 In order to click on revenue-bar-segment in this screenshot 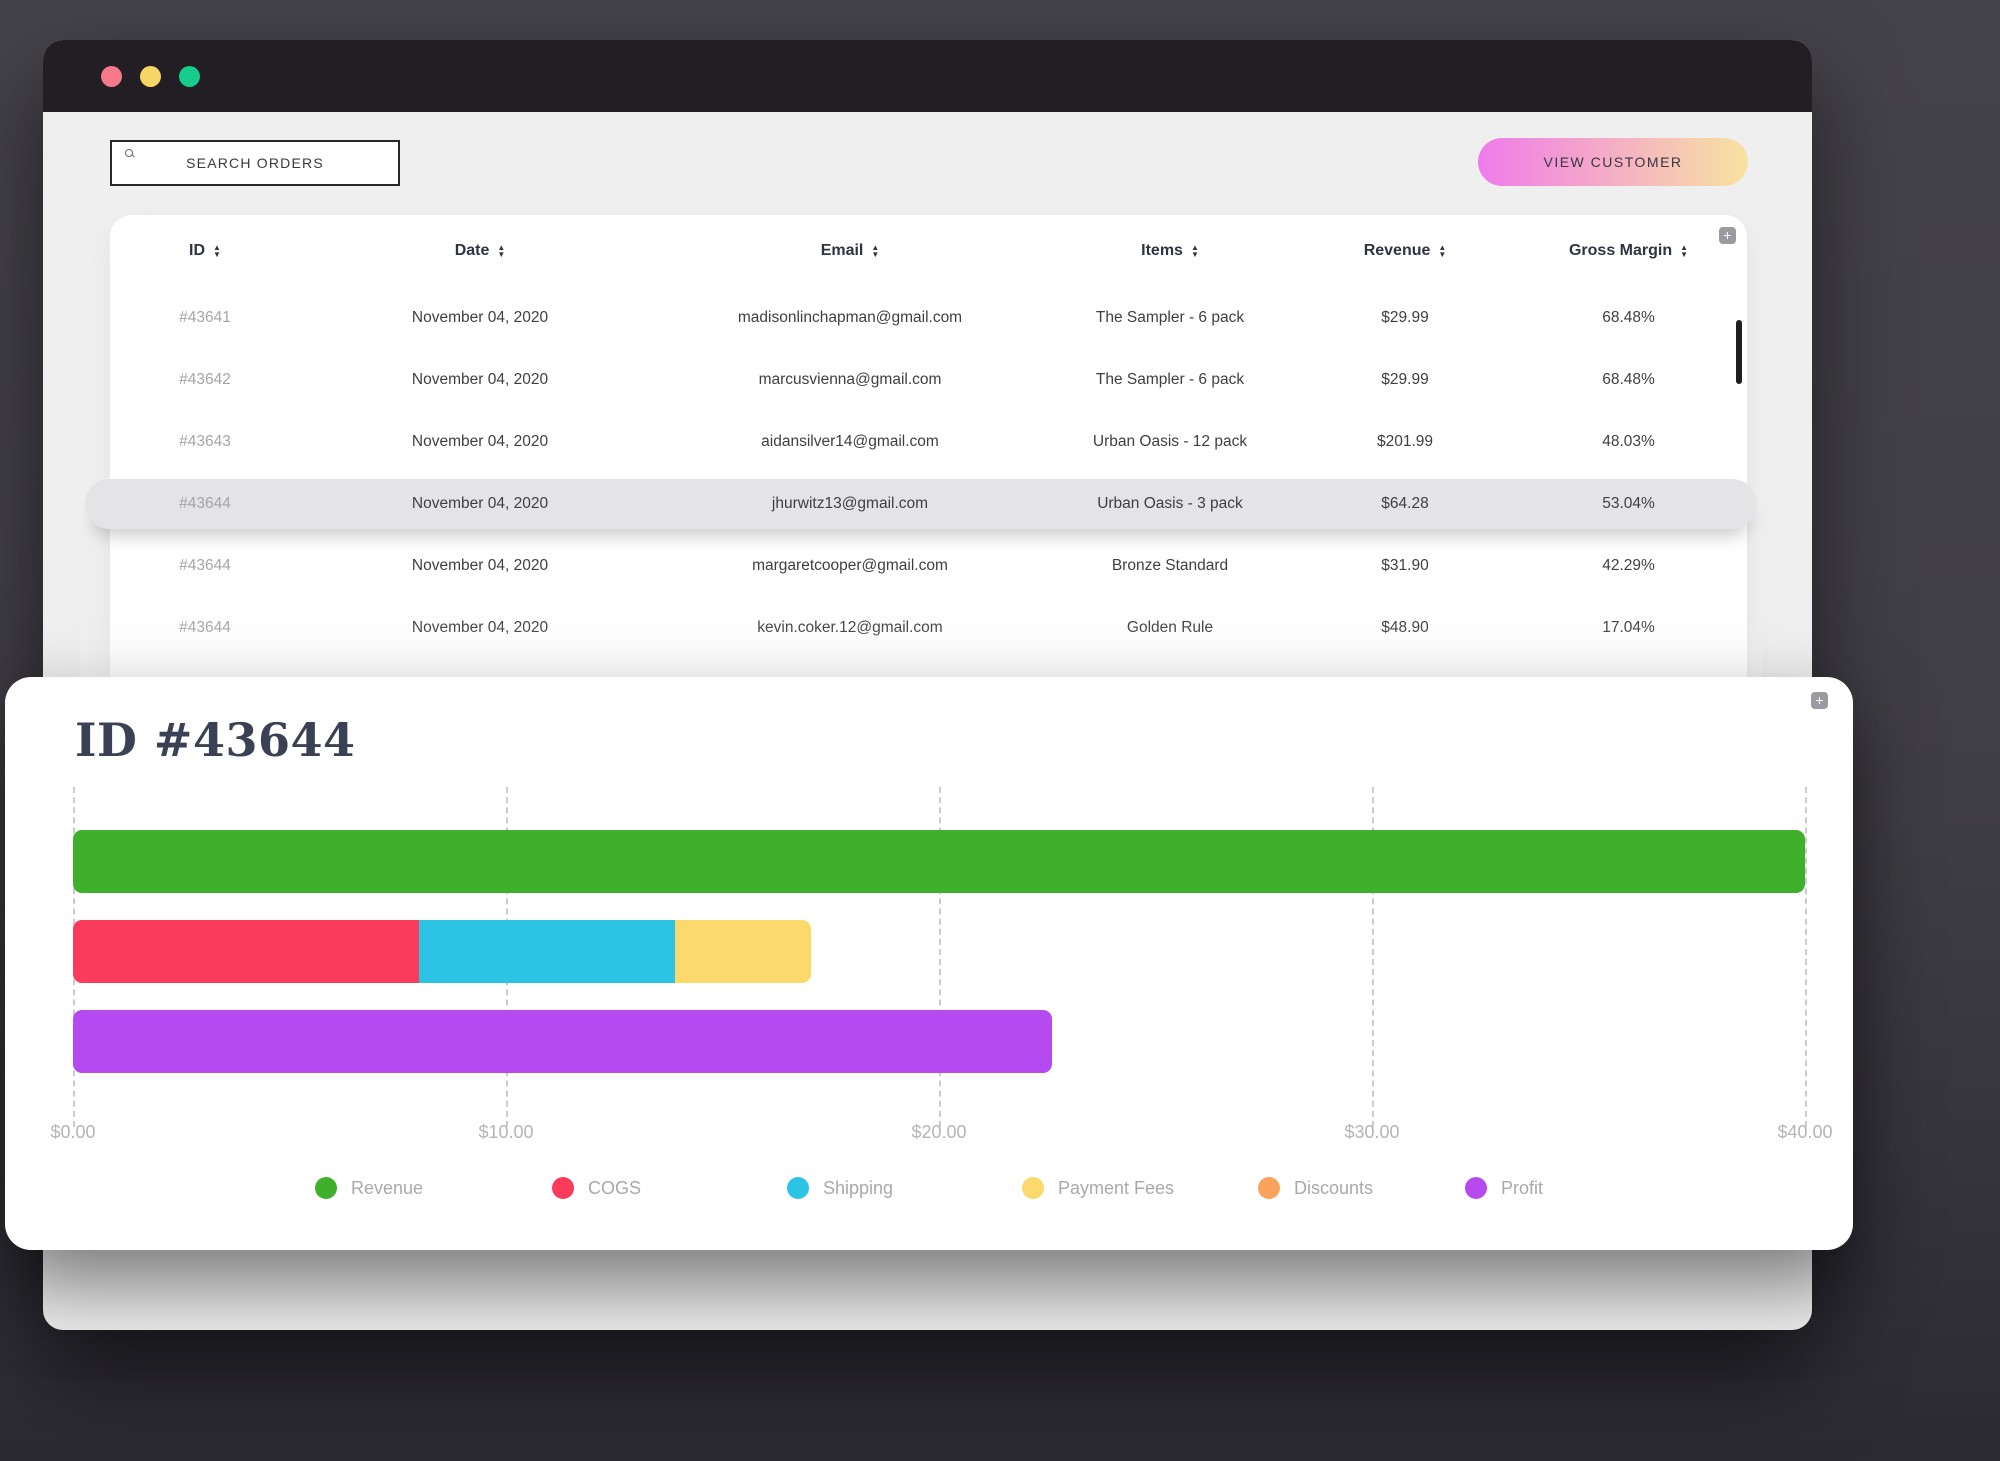, I will do `click(939, 861)`.